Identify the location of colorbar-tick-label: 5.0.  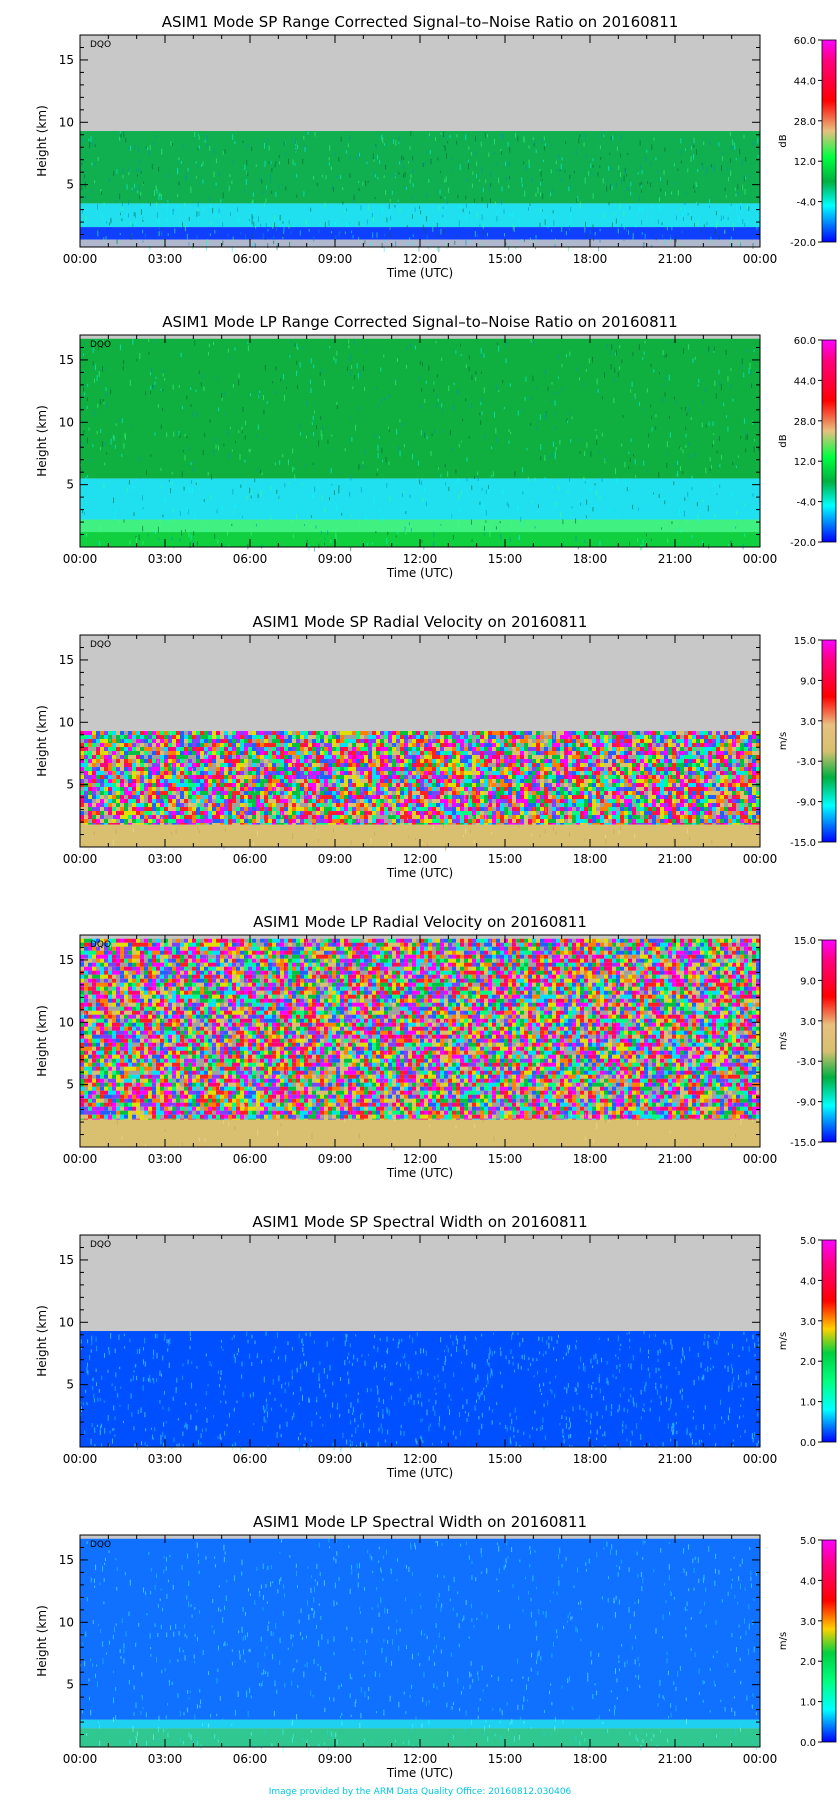
(808, 1241).